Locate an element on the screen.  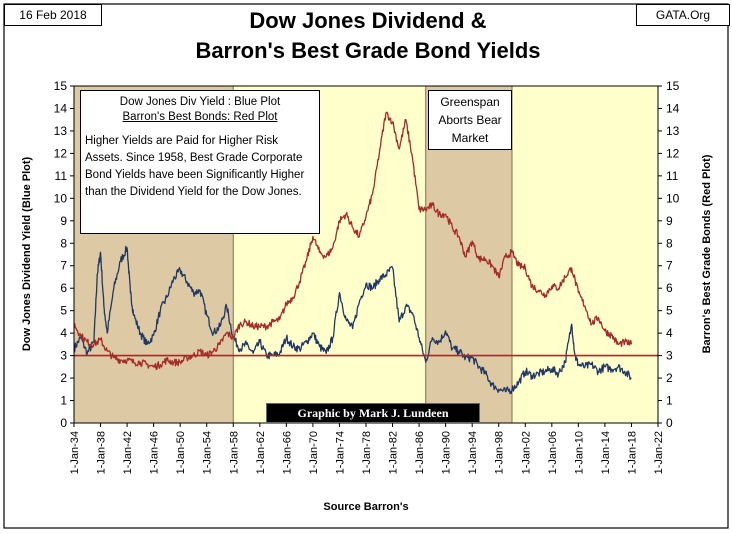
legend-bond-entry: Barron's Best Bonds: Red Plot is located at coordinates (200, 117).